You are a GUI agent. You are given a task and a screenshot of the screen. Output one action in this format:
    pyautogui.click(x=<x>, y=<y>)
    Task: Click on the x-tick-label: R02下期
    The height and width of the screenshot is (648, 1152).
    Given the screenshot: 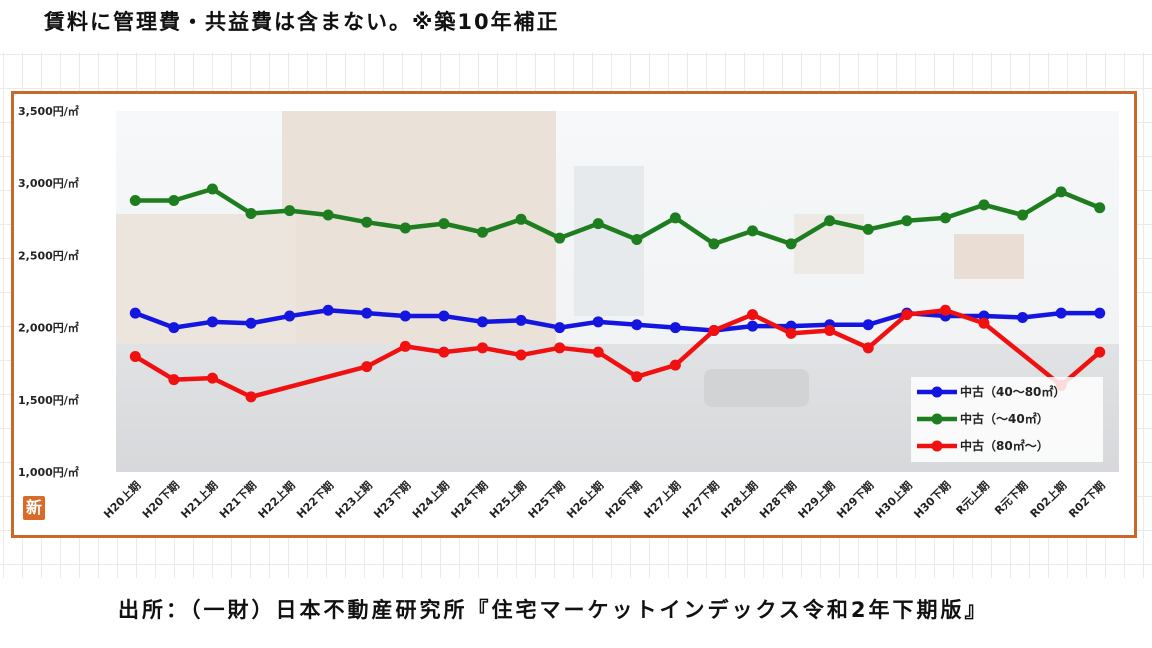 What is the action you would take?
    pyautogui.click(x=1087, y=499)
    